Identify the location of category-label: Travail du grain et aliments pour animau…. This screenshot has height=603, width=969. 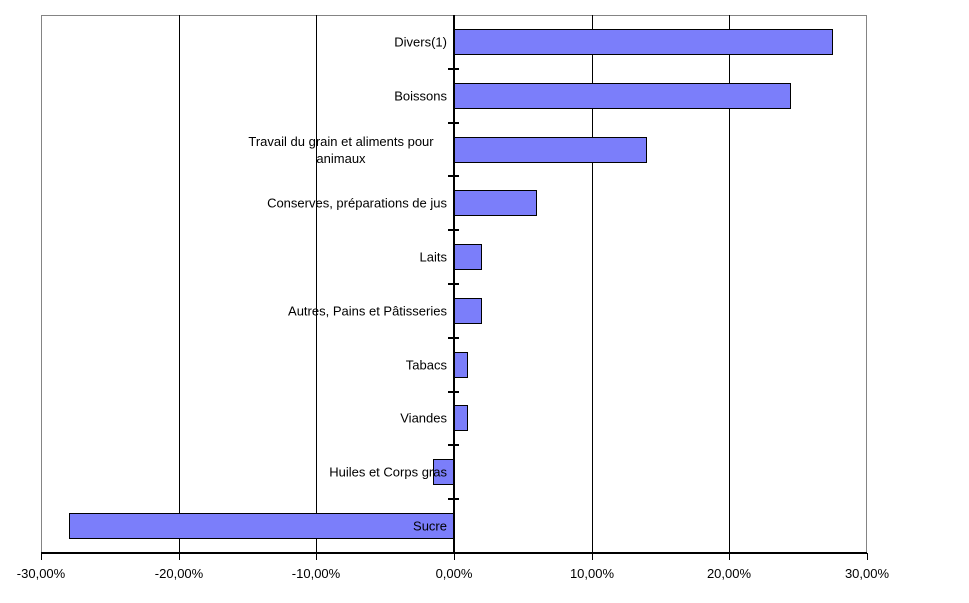
(341, 150).